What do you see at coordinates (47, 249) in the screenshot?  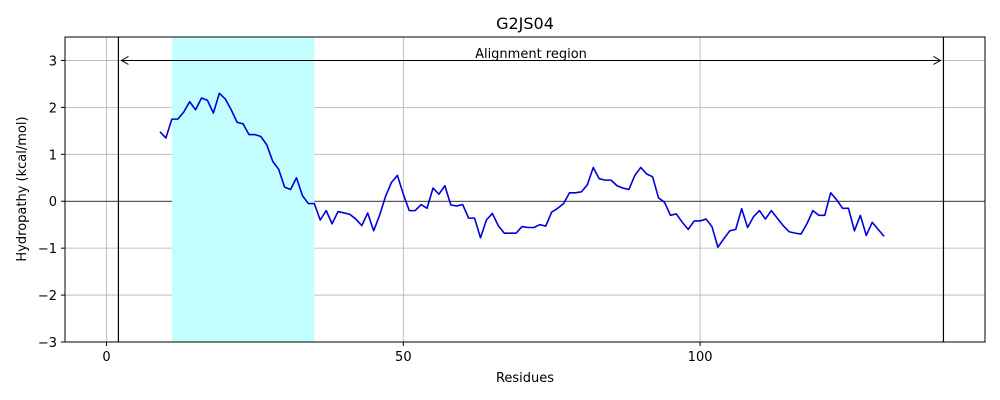 I see `y-tick-label: −1` at bounding box center [47, 249].